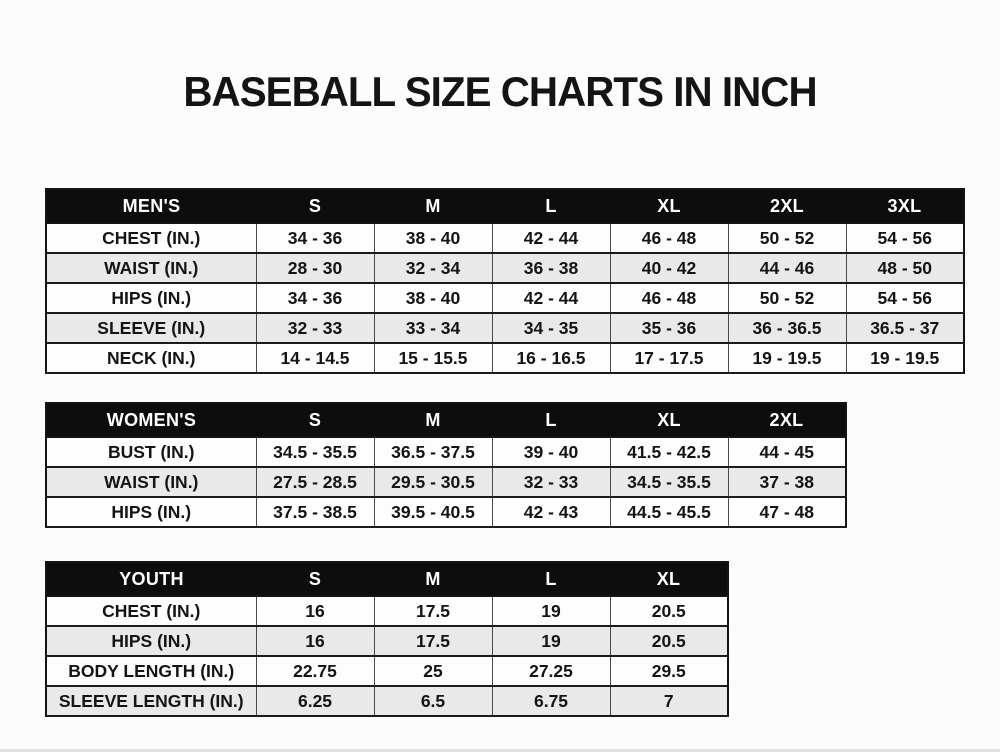  I want to click on size-value: 15 - 15.5, so click(433, 358).